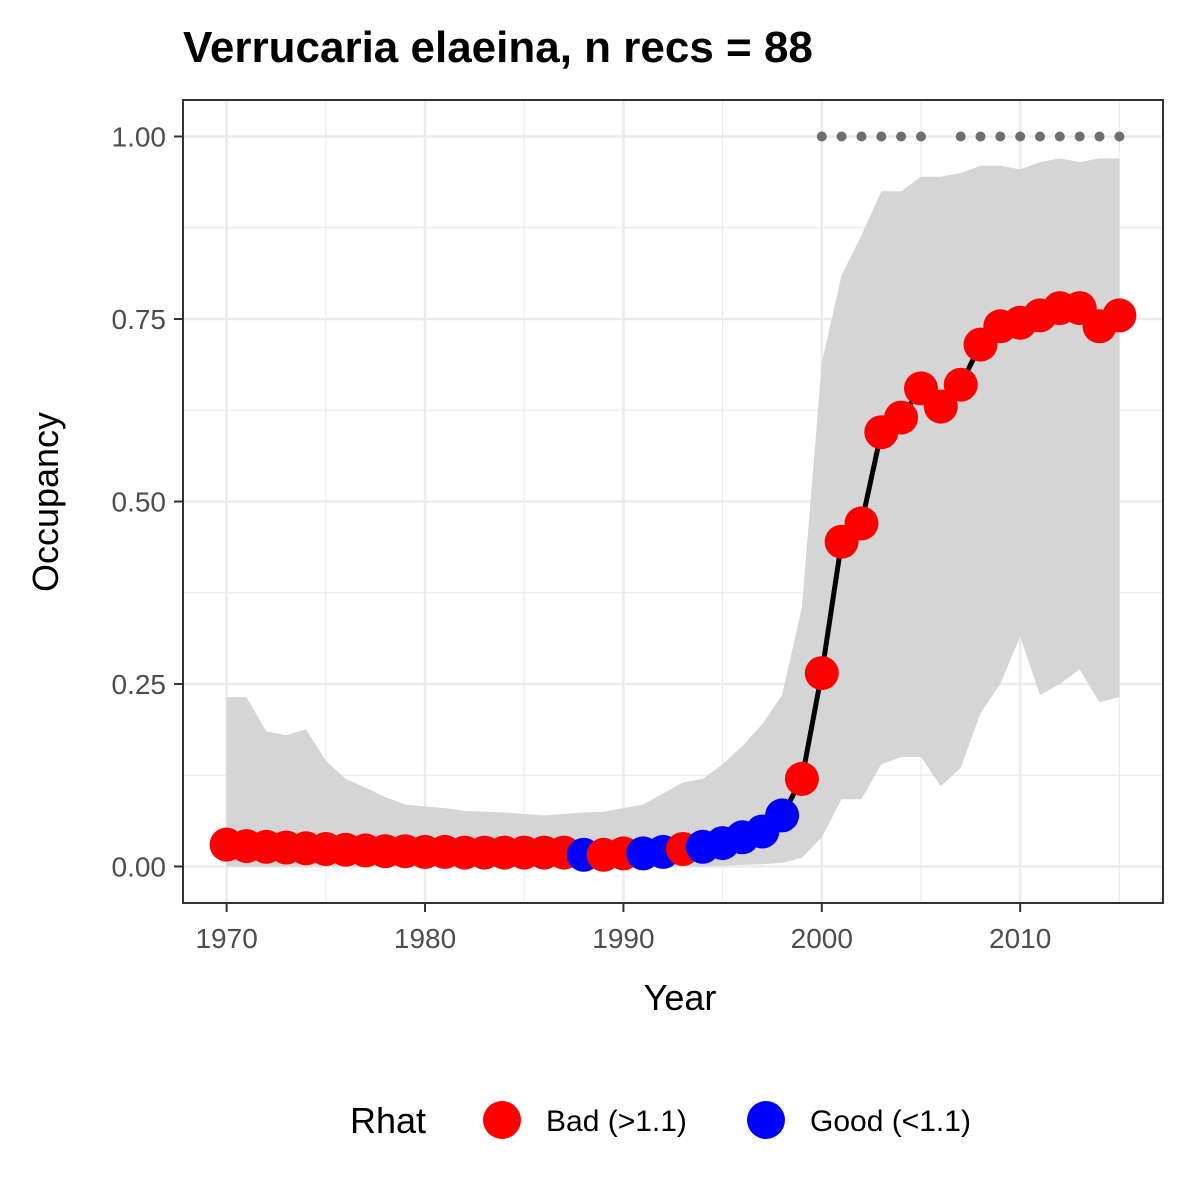 This screenshot has width=1200, height=1200. I want to click on y-tick-label: 0.25, so click(139, 684).